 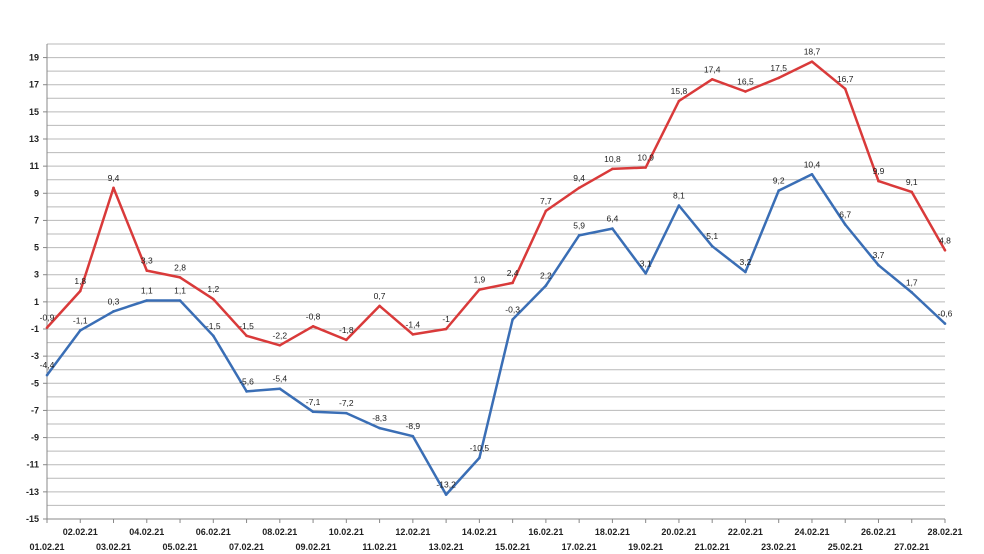 What do you see at coordinates (147, 261) in the screenshot?
I see `data-label: 3,3` at bounding box center [147, 261].